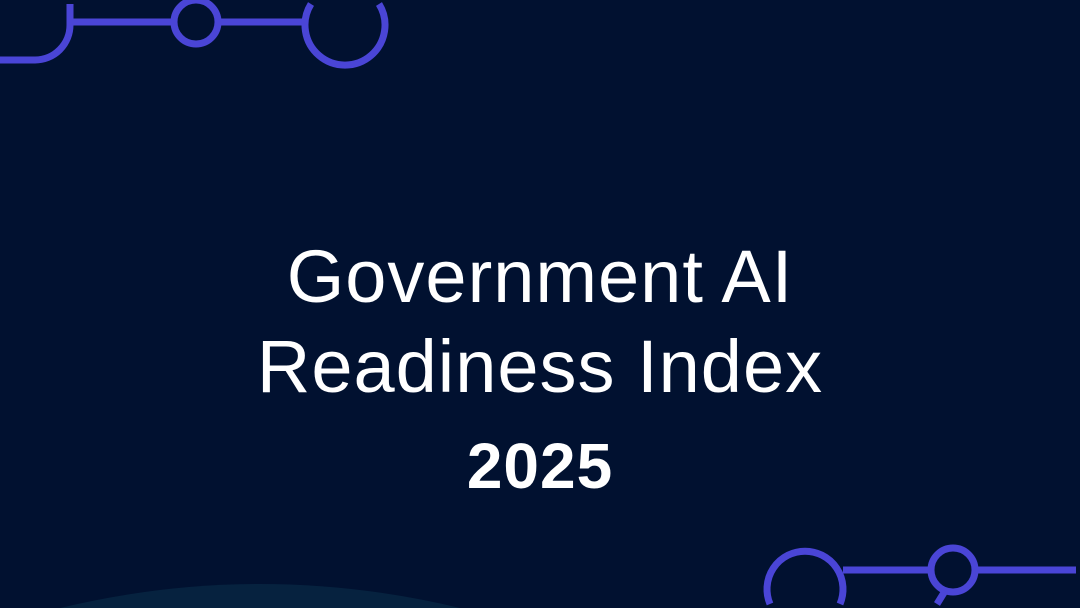  I want to click on network-graphic-top, so click(194, 34).